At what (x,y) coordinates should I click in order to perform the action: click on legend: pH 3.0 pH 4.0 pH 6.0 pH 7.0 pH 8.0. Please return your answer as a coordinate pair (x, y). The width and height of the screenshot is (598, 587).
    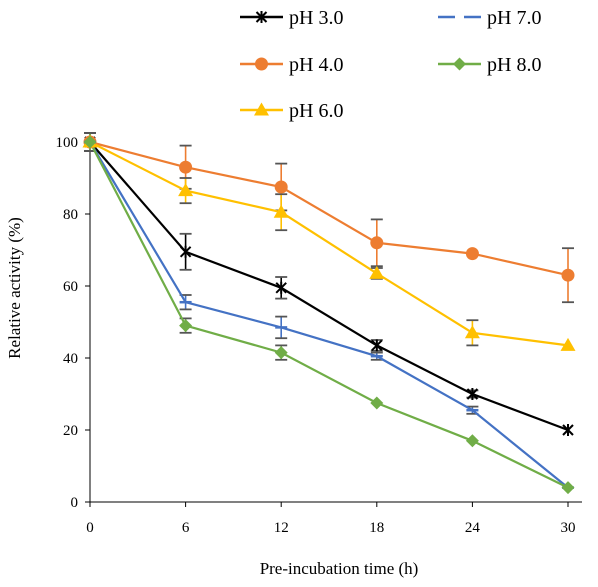
    Looking at the image, I should click on (390, 64).